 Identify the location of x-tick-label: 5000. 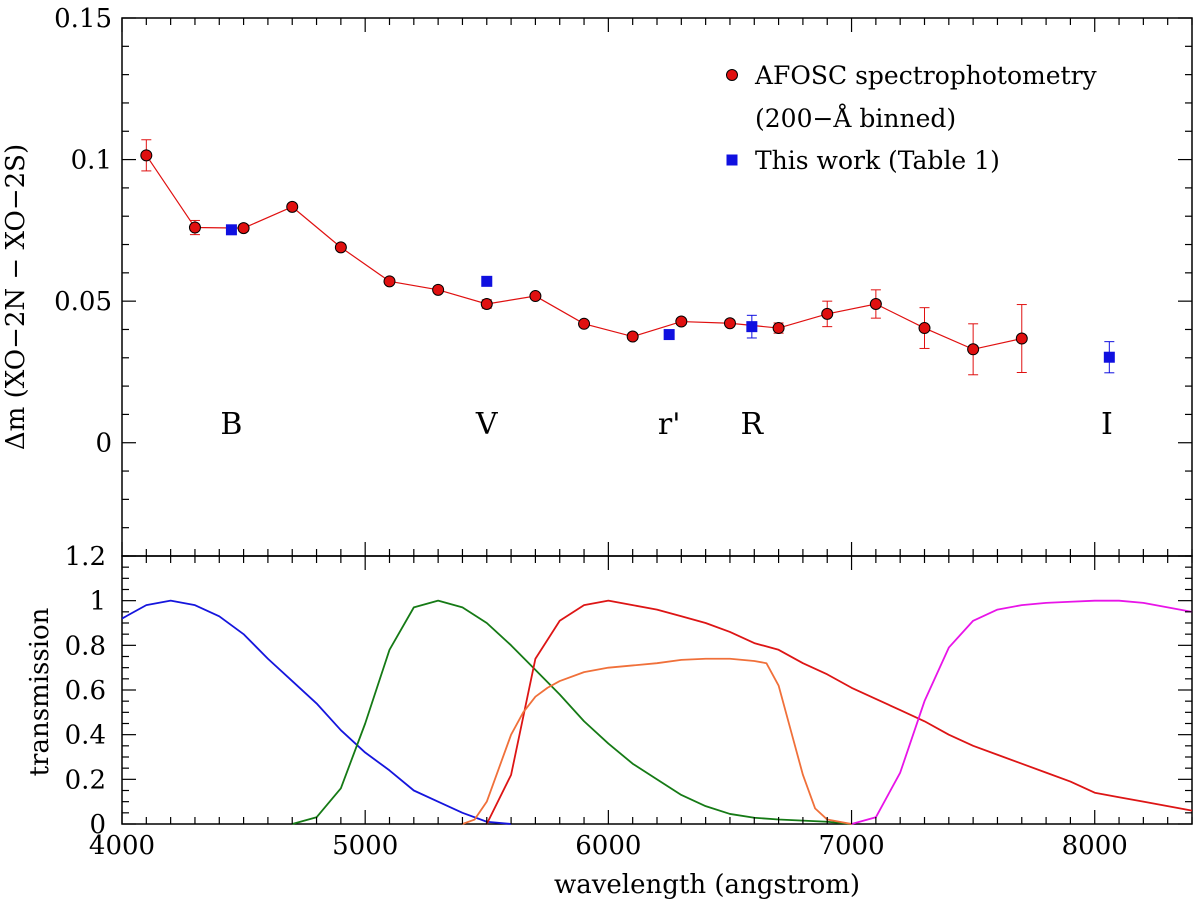
(365, 846).